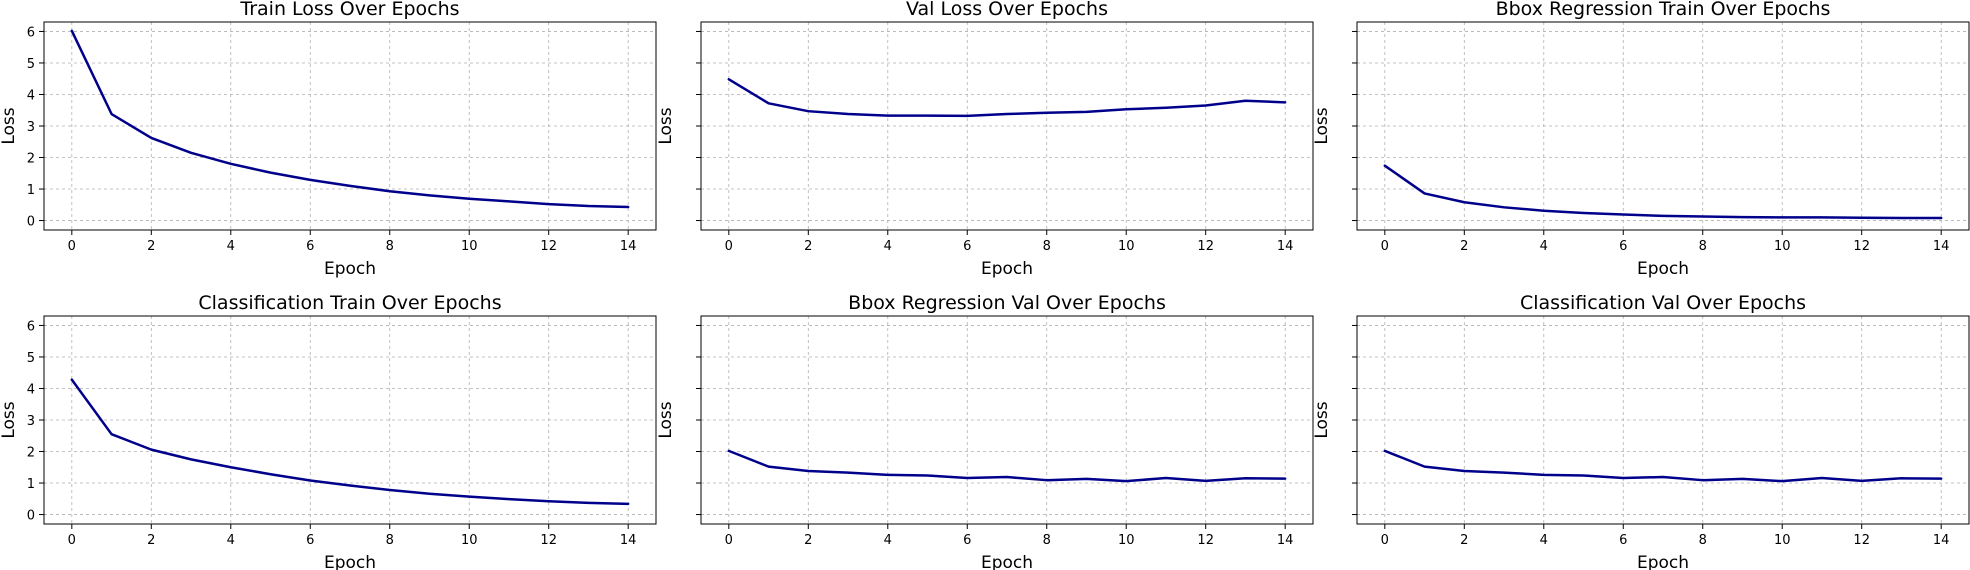 The image size is (1970, 570). What do you see at coordinates (349, 10) in the screenshot?
I see `chart-title: Train Loss Over Epochs` at bounding box center [349, 10].